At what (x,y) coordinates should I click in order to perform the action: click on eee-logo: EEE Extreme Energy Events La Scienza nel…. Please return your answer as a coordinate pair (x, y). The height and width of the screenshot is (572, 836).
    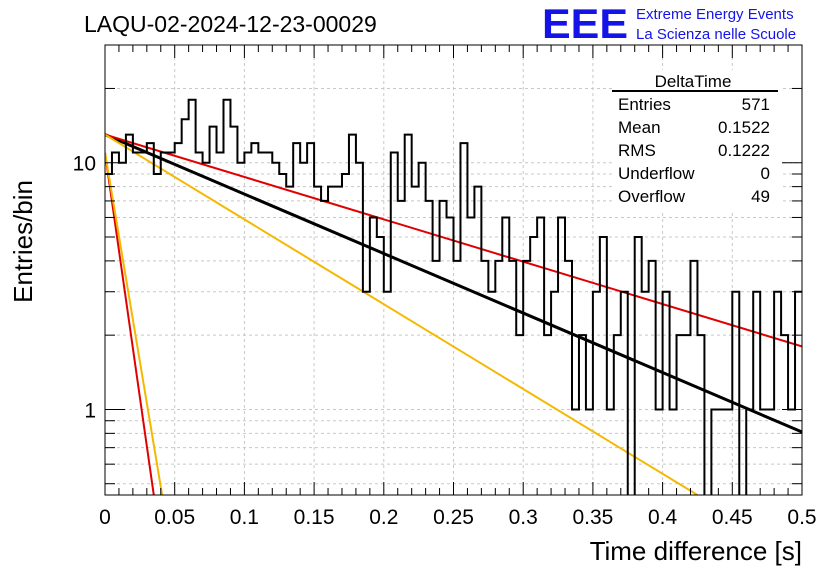
    Looking at the image, I should click on (669, 23).